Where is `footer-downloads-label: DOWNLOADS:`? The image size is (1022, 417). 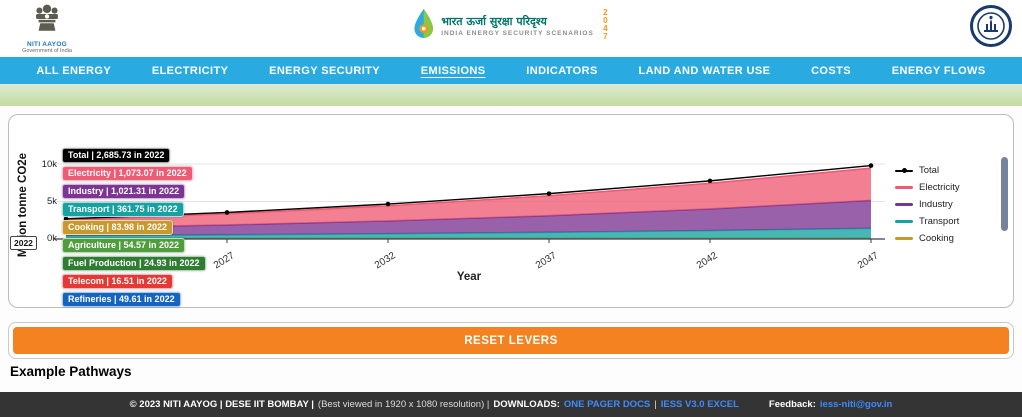
footer-downloads-label: DOWNLOADS: is located at coordinates (526, 404).